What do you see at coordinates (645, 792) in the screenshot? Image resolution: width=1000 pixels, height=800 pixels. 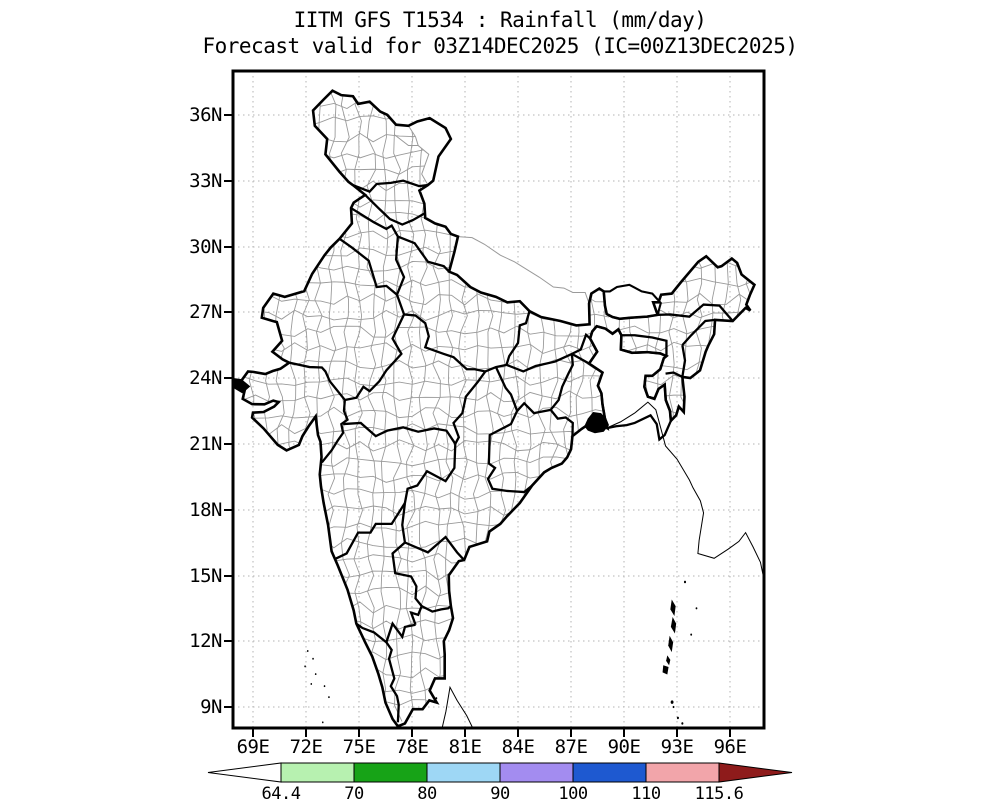 I see `colorbar-label: 110` at bounding box center [645, 792].